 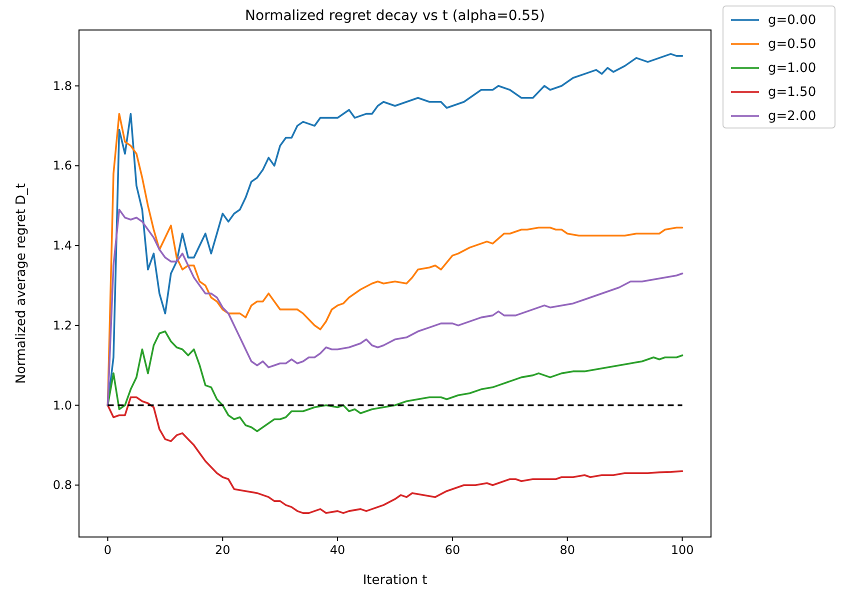 What do you see at coordinates (62, 405) in the screenshot?
I see `y-tick-label: 1.0` at bounding box center [62, 405].